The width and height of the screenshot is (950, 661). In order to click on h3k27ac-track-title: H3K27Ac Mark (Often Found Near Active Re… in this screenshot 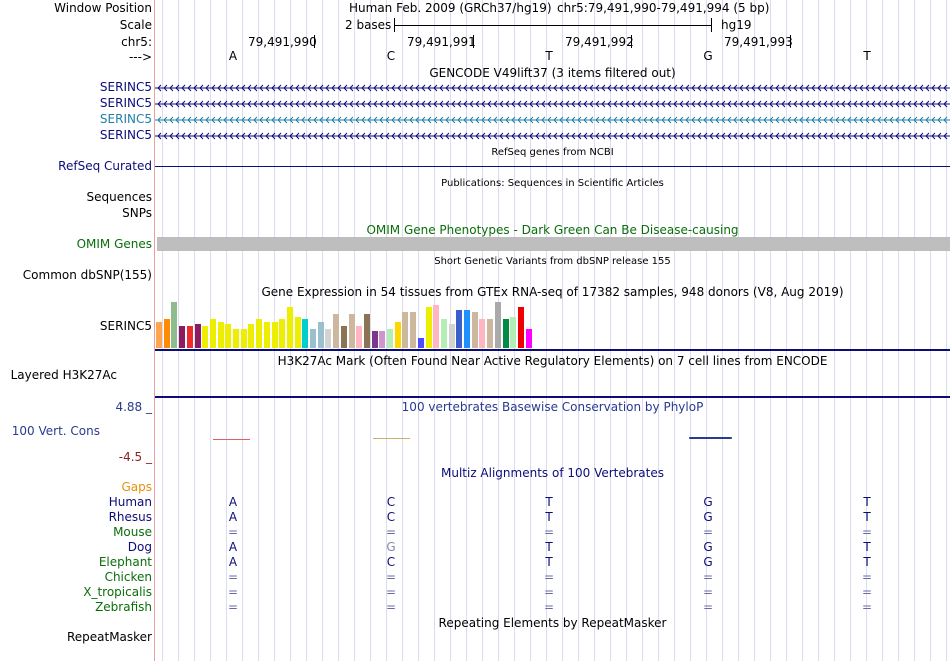, I will do `click(552, 361)`.